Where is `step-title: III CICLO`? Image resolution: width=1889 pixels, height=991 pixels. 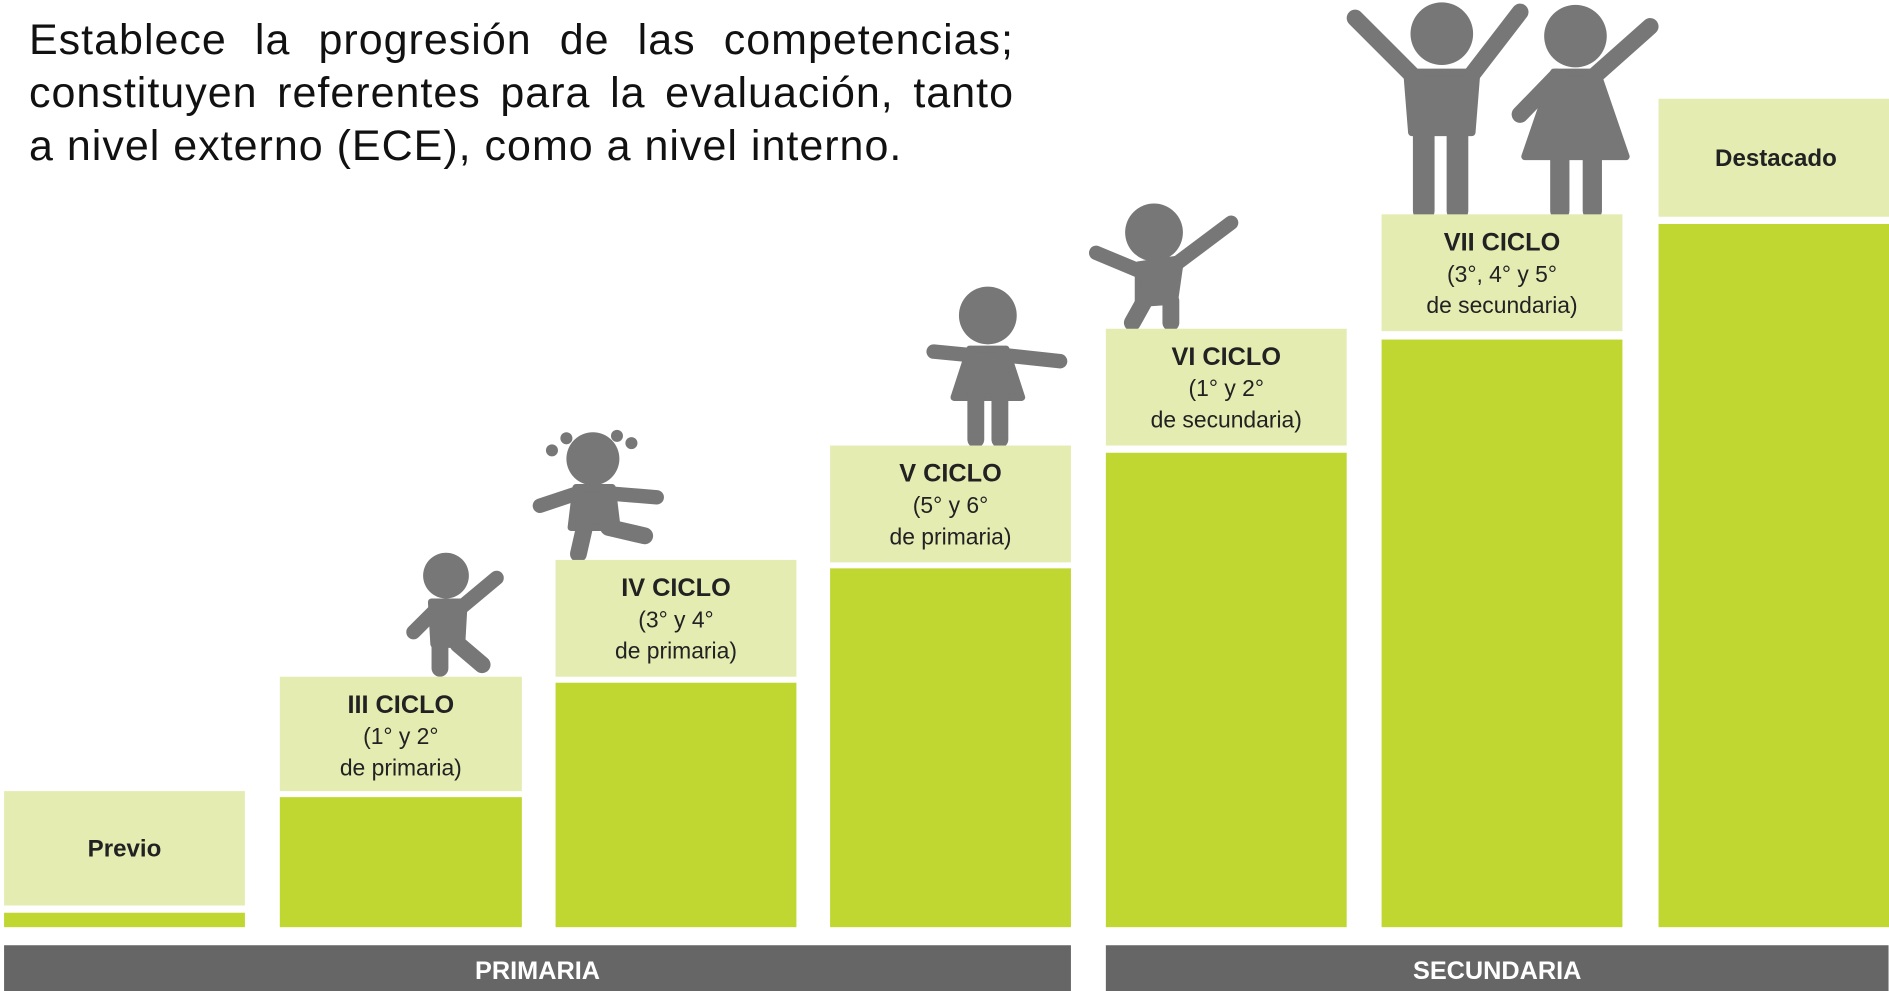 step-title: III CICLO is located at coordinates (400, 705).